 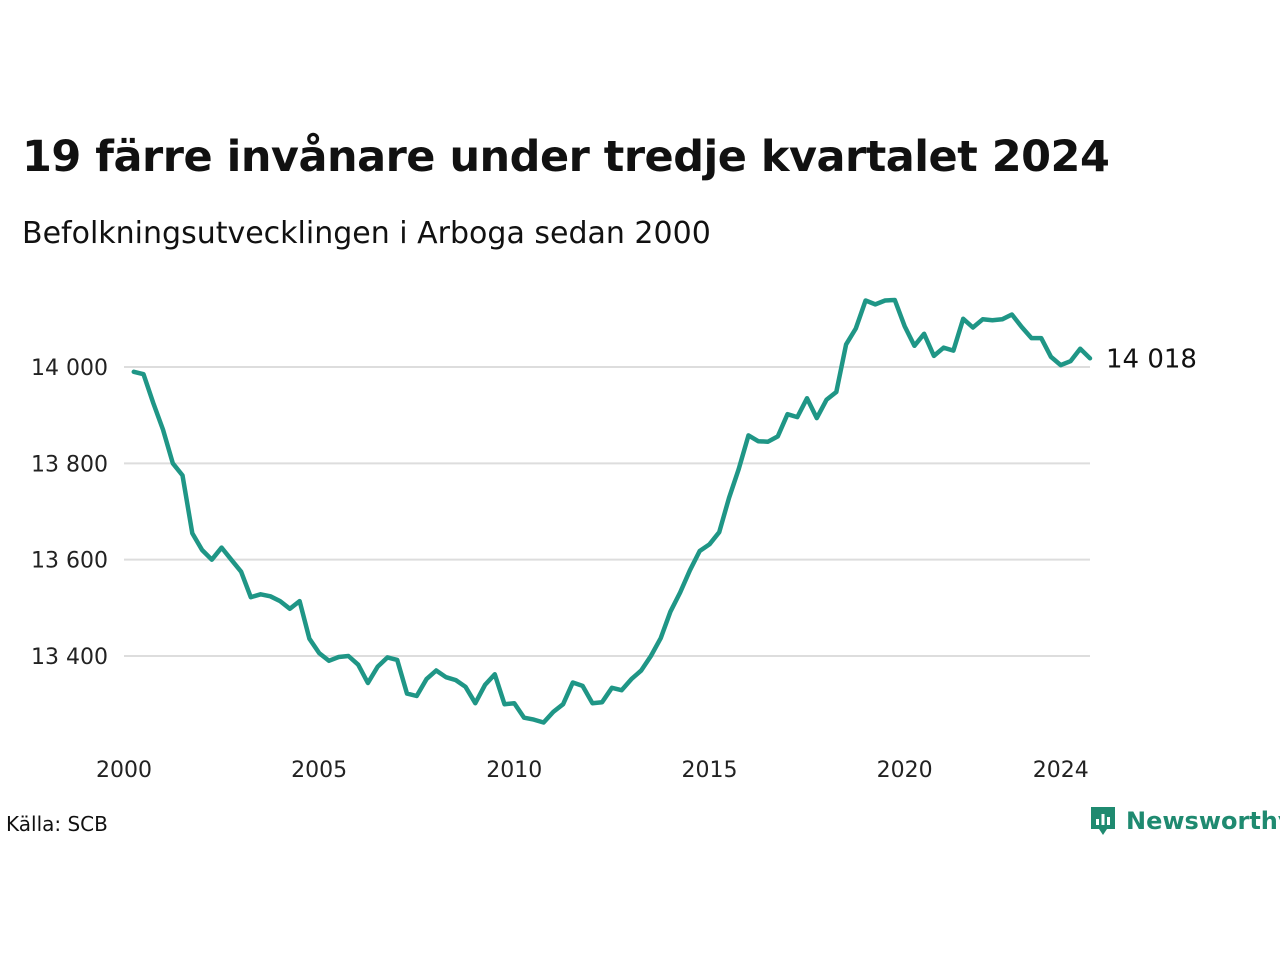 What do you see at coordinates (905, 770) in the screenshot?
I see `x-tick-label: 2020` at bounding box center [905, 770].